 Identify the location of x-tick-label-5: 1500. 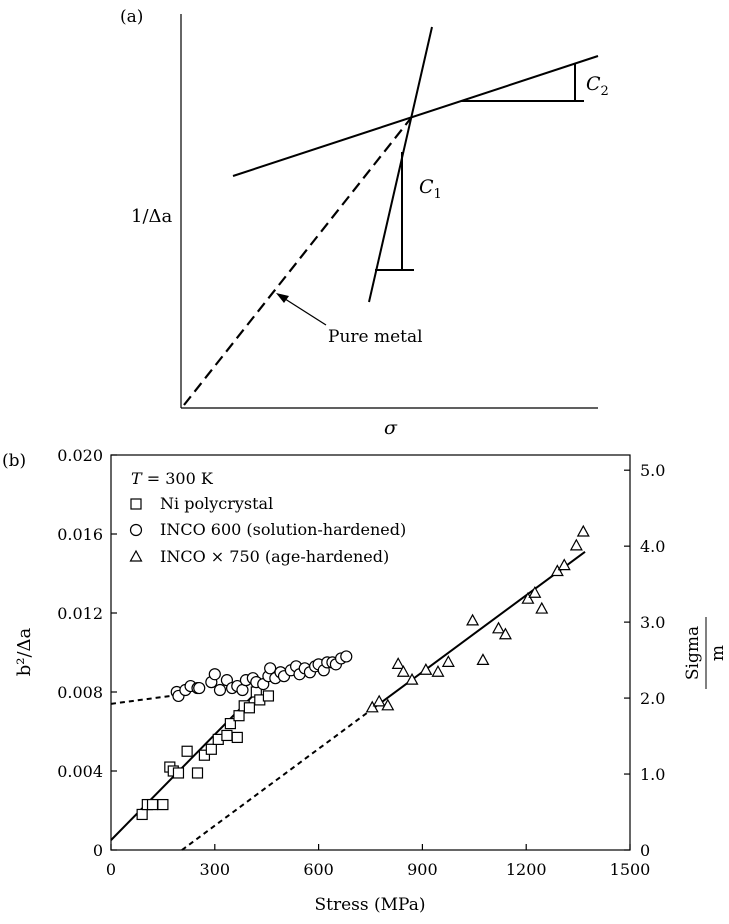
(630, 869).